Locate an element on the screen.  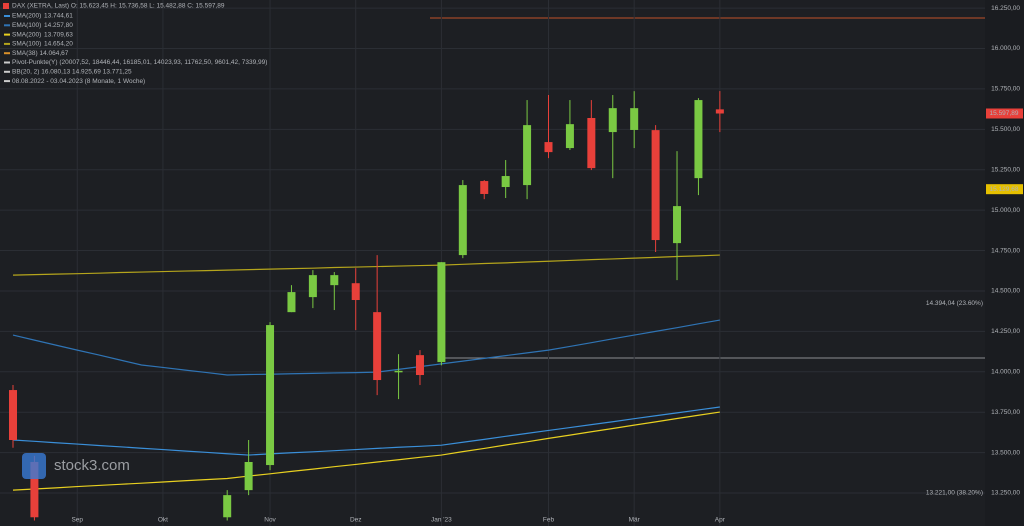
y-tick-label: 13.750,00 is located at coordinates (1005, 412).